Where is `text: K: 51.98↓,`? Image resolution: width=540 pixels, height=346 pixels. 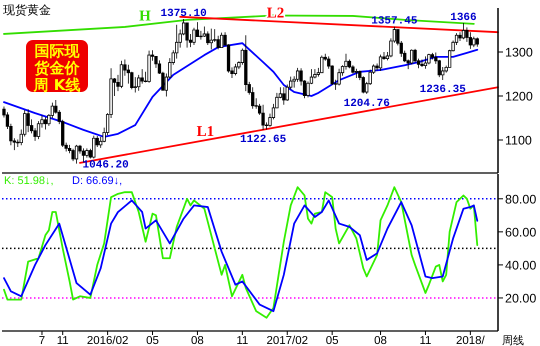
text: K: 51.98↓, is located at coordinates (29, 181).